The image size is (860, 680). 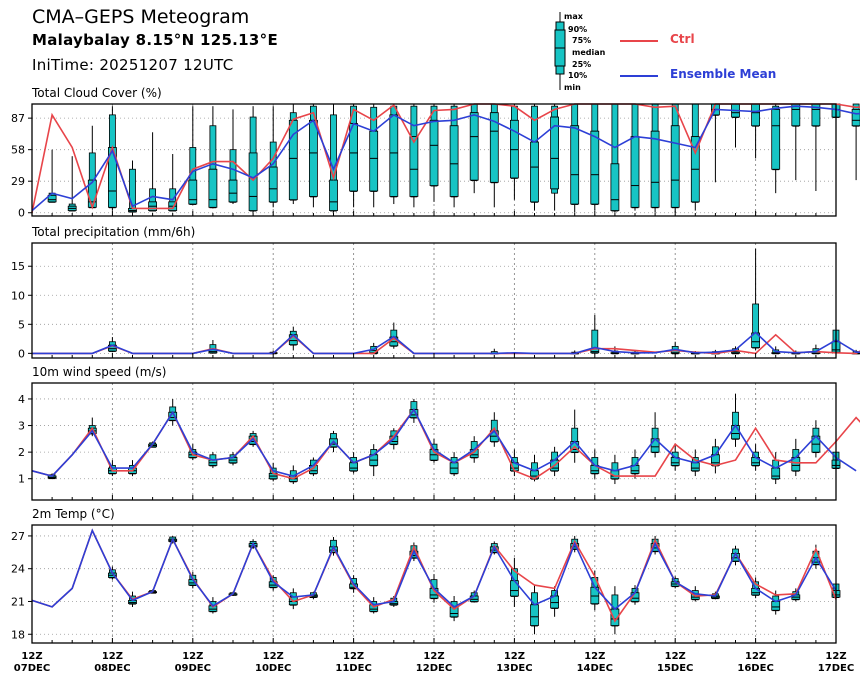 I want to click on box-legend-glyph, so click(x=560, y=51).